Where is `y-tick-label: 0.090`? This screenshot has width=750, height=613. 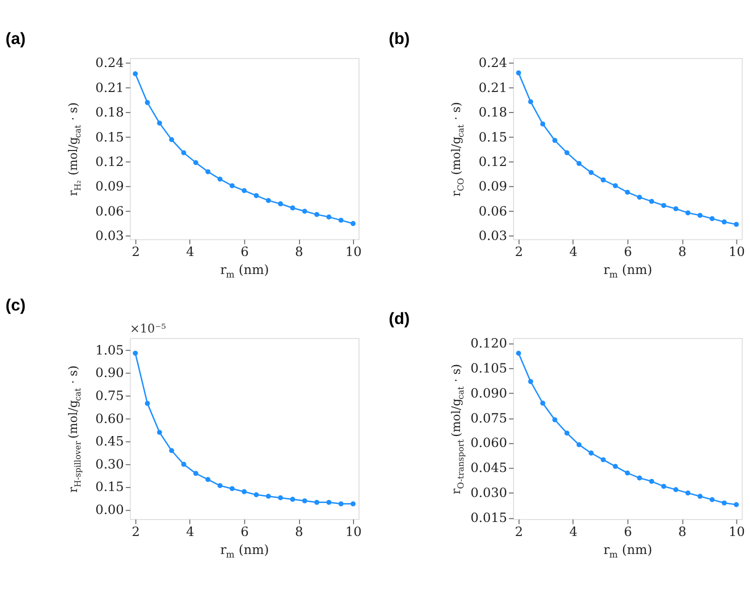
y-tick-label: 0.090 is located at coordinates (489, 394).